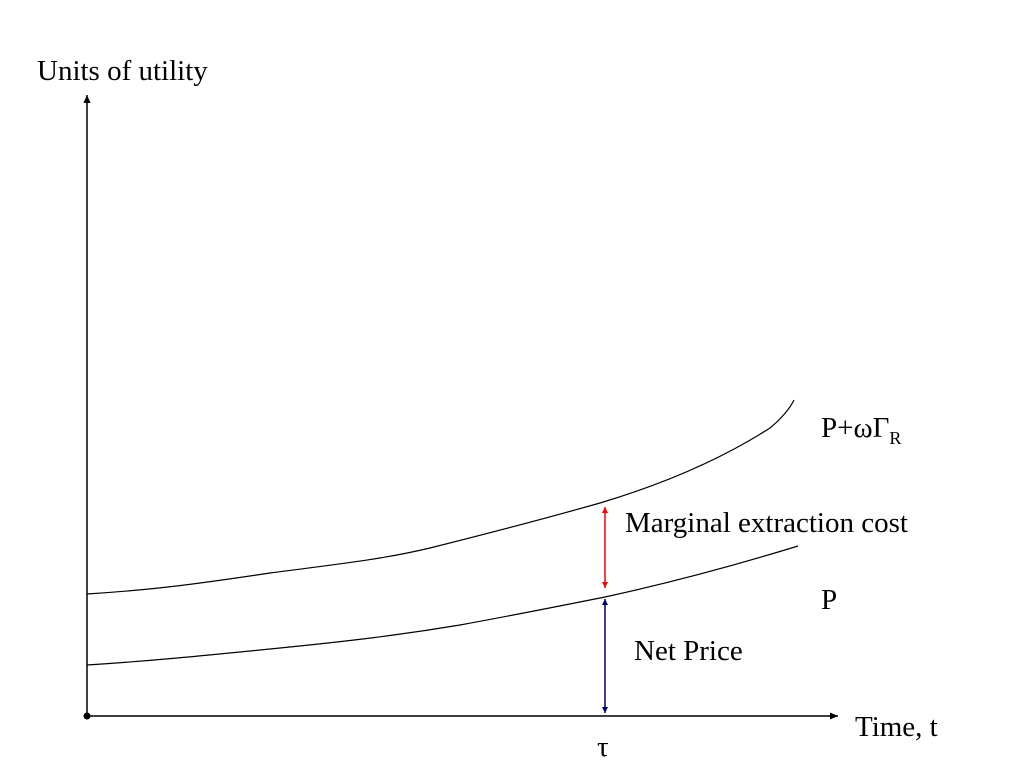  I want to click on origin-dot, so click(87, 716).